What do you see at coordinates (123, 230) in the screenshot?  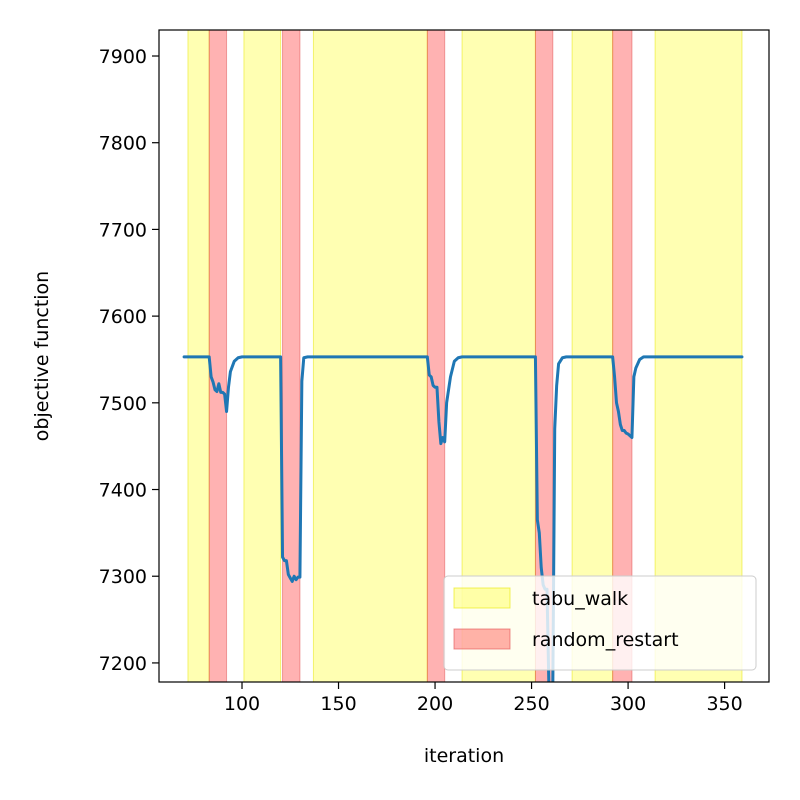 I see `y-tick-label: 7700` at bounding box center [123, 230].